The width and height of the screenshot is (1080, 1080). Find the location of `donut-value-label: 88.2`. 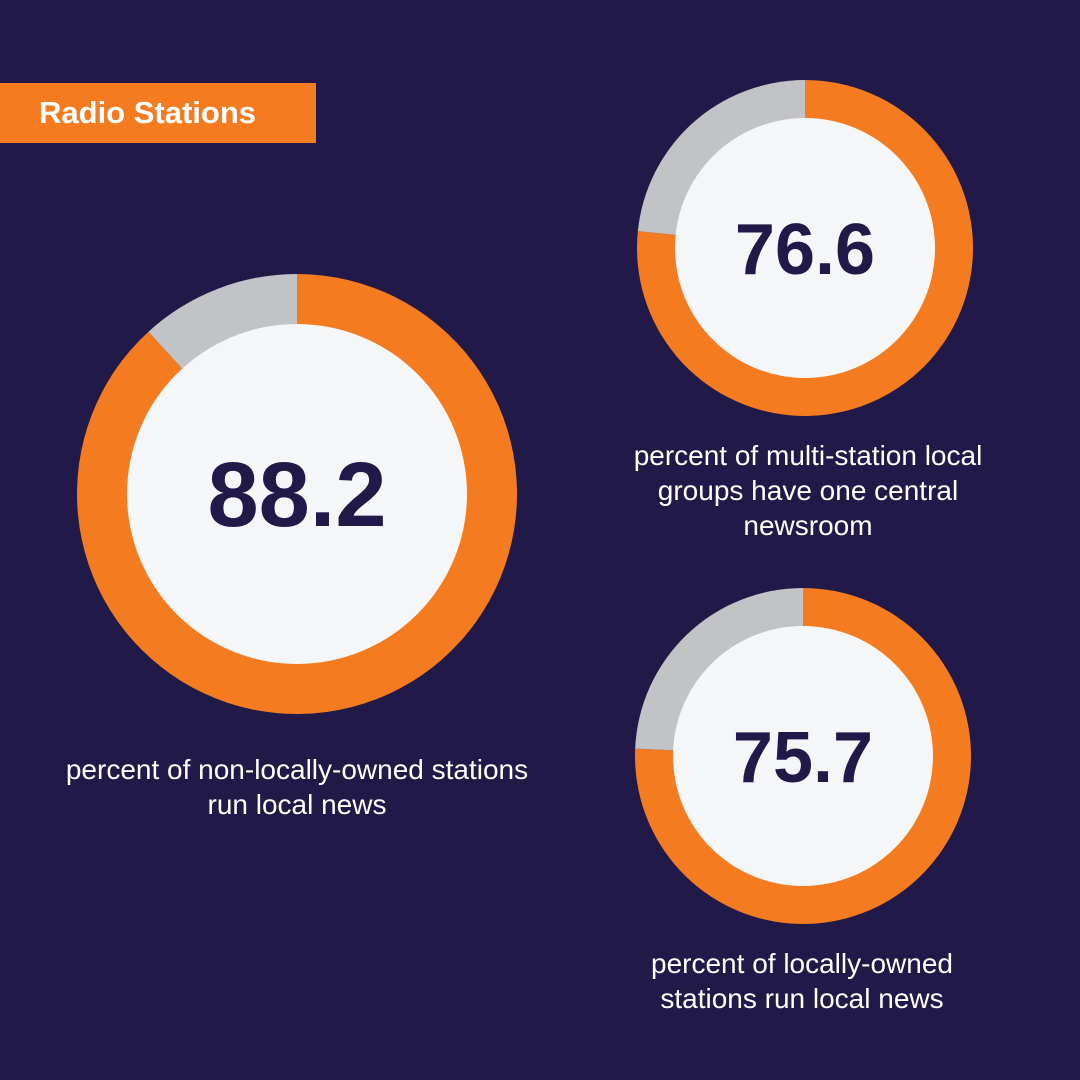

donut-value-label: 88.2 is located at coordinates (296, 495).